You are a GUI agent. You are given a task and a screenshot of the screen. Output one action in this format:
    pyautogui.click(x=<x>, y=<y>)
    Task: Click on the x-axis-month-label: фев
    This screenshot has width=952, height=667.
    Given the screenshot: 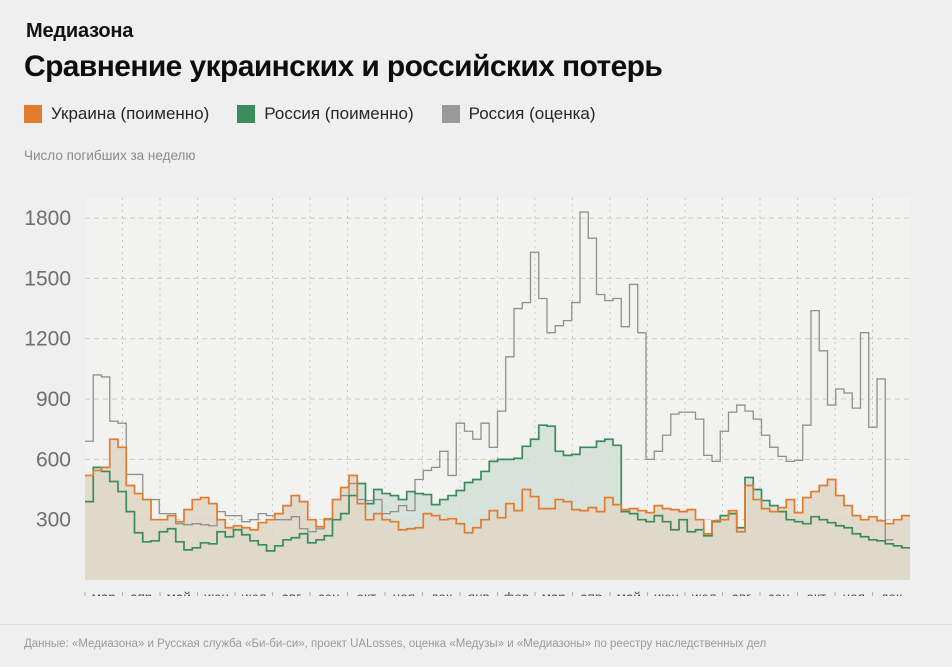 What is the action you would take?
    pyautogui.click(x=516, y=593)
    